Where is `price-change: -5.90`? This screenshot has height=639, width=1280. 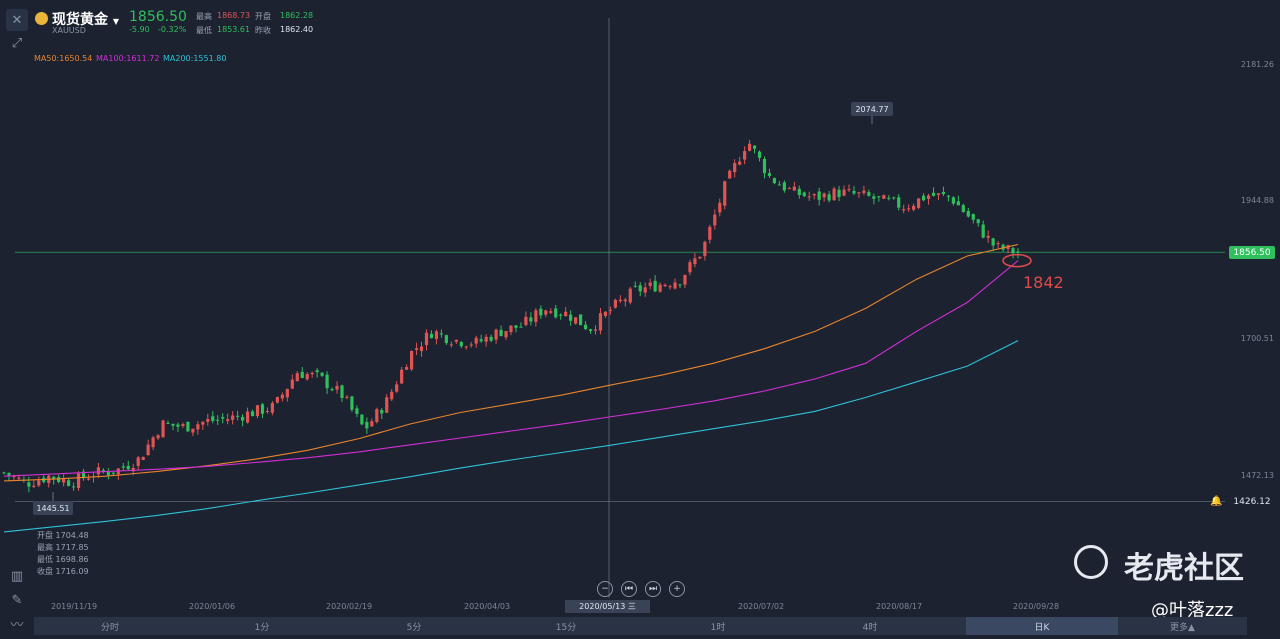
price-change: -5.90 is located at coordinates (139, 29).